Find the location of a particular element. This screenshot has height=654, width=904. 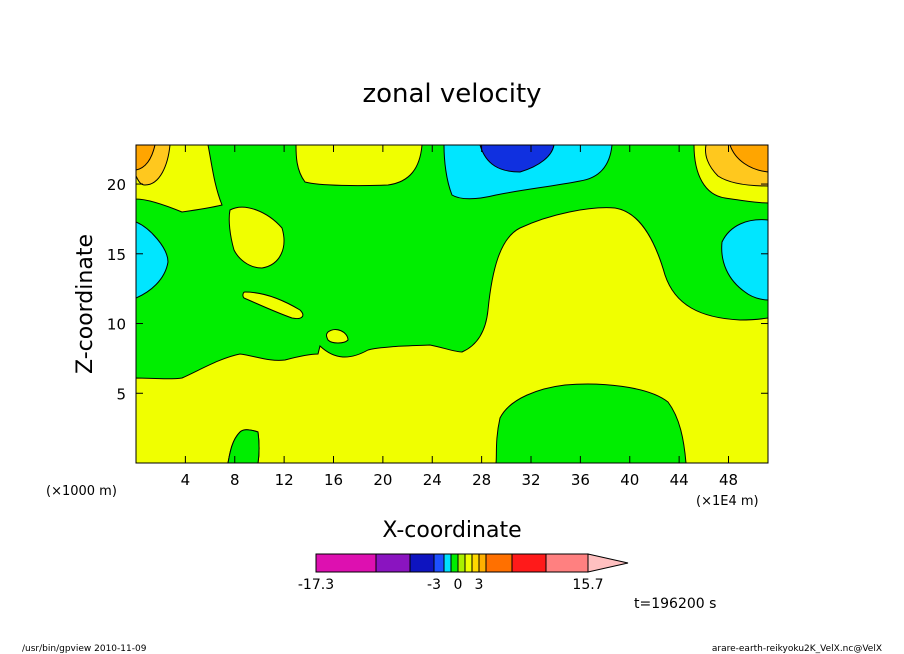

y-tick-label: 15 is located at coordinates (116, 255).